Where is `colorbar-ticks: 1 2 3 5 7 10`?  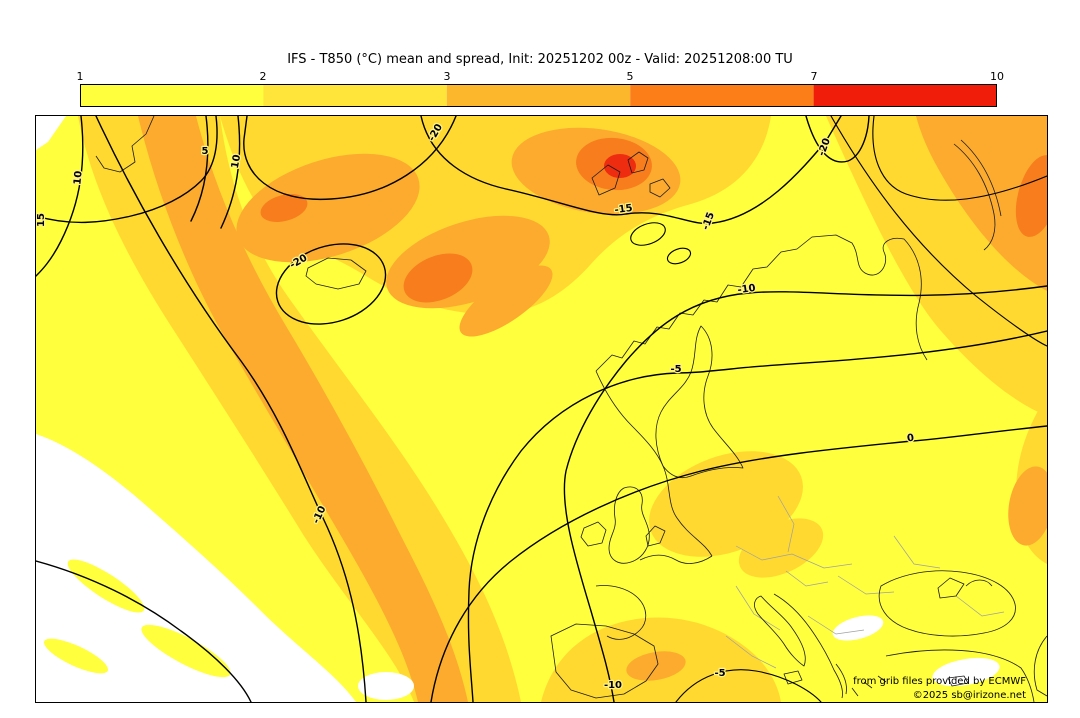
colorbar-ticks: 1 2 3 5 7 10 is located at coordinates (540, 76).